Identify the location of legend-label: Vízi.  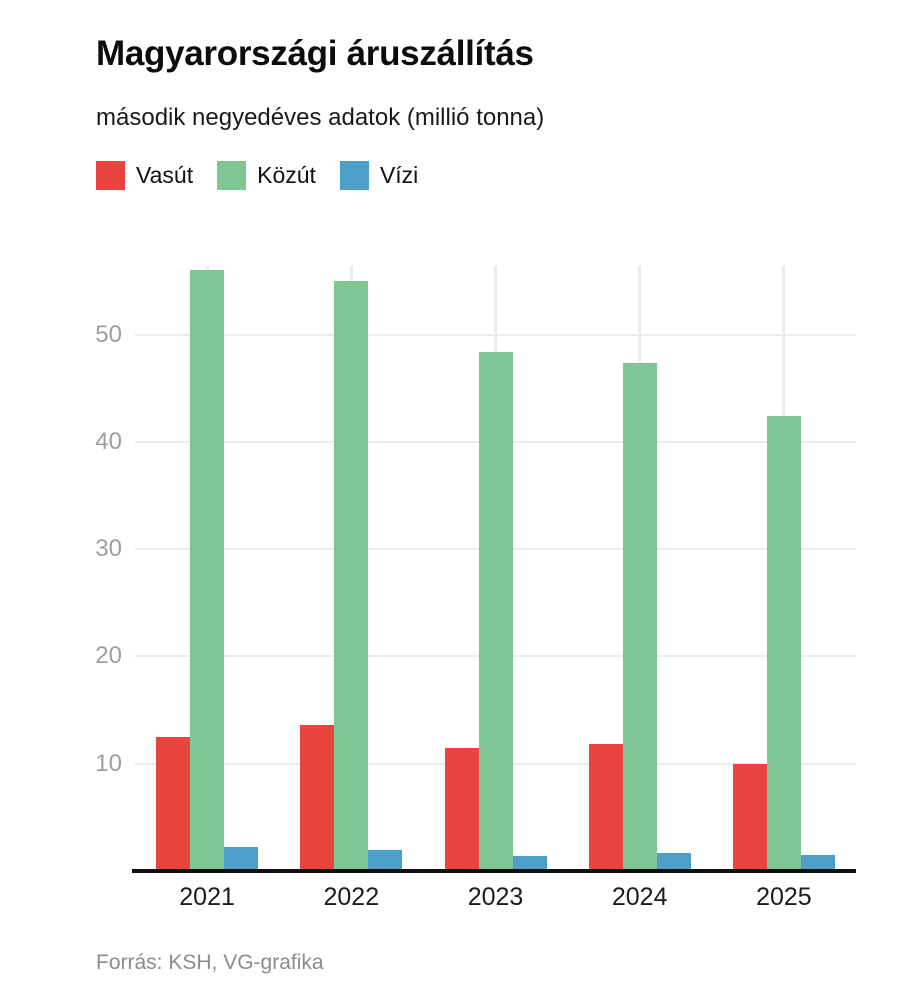
(399, 175).